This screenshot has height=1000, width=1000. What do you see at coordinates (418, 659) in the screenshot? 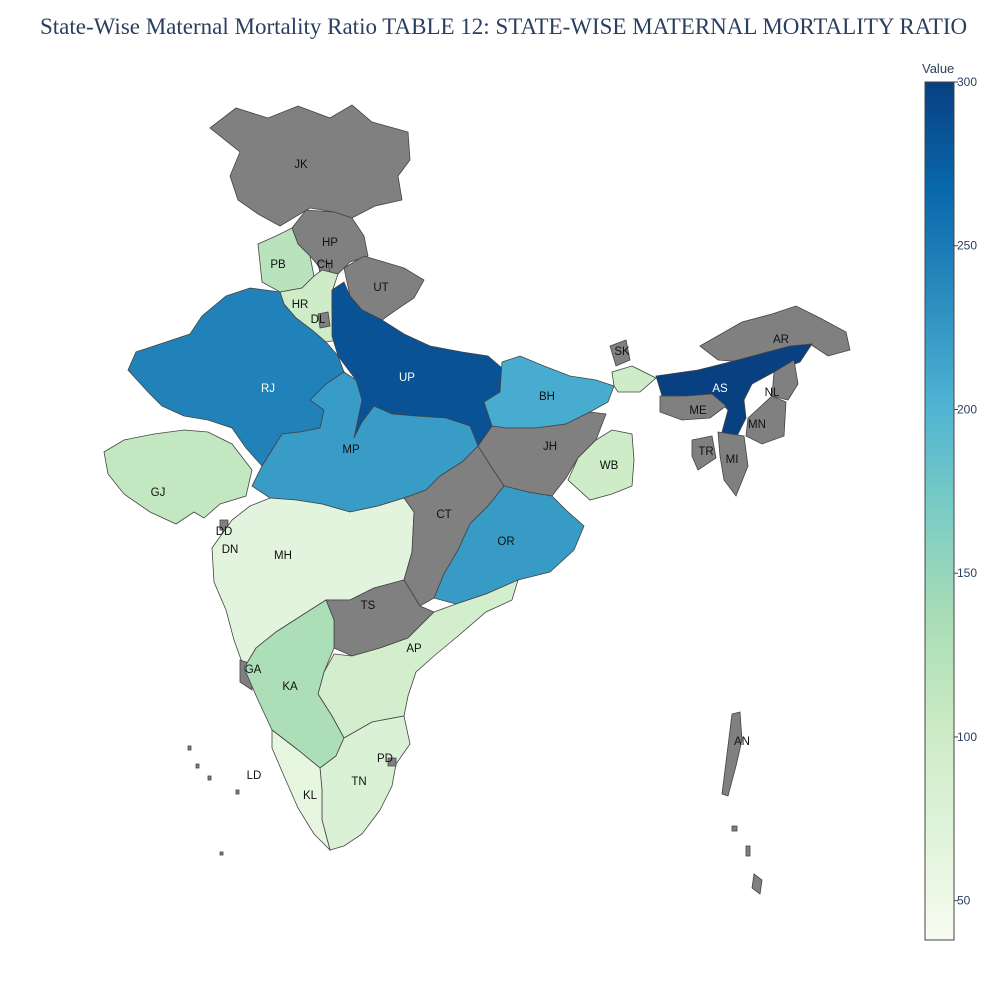
I see `state-AP` at bounding box center [418, 659].